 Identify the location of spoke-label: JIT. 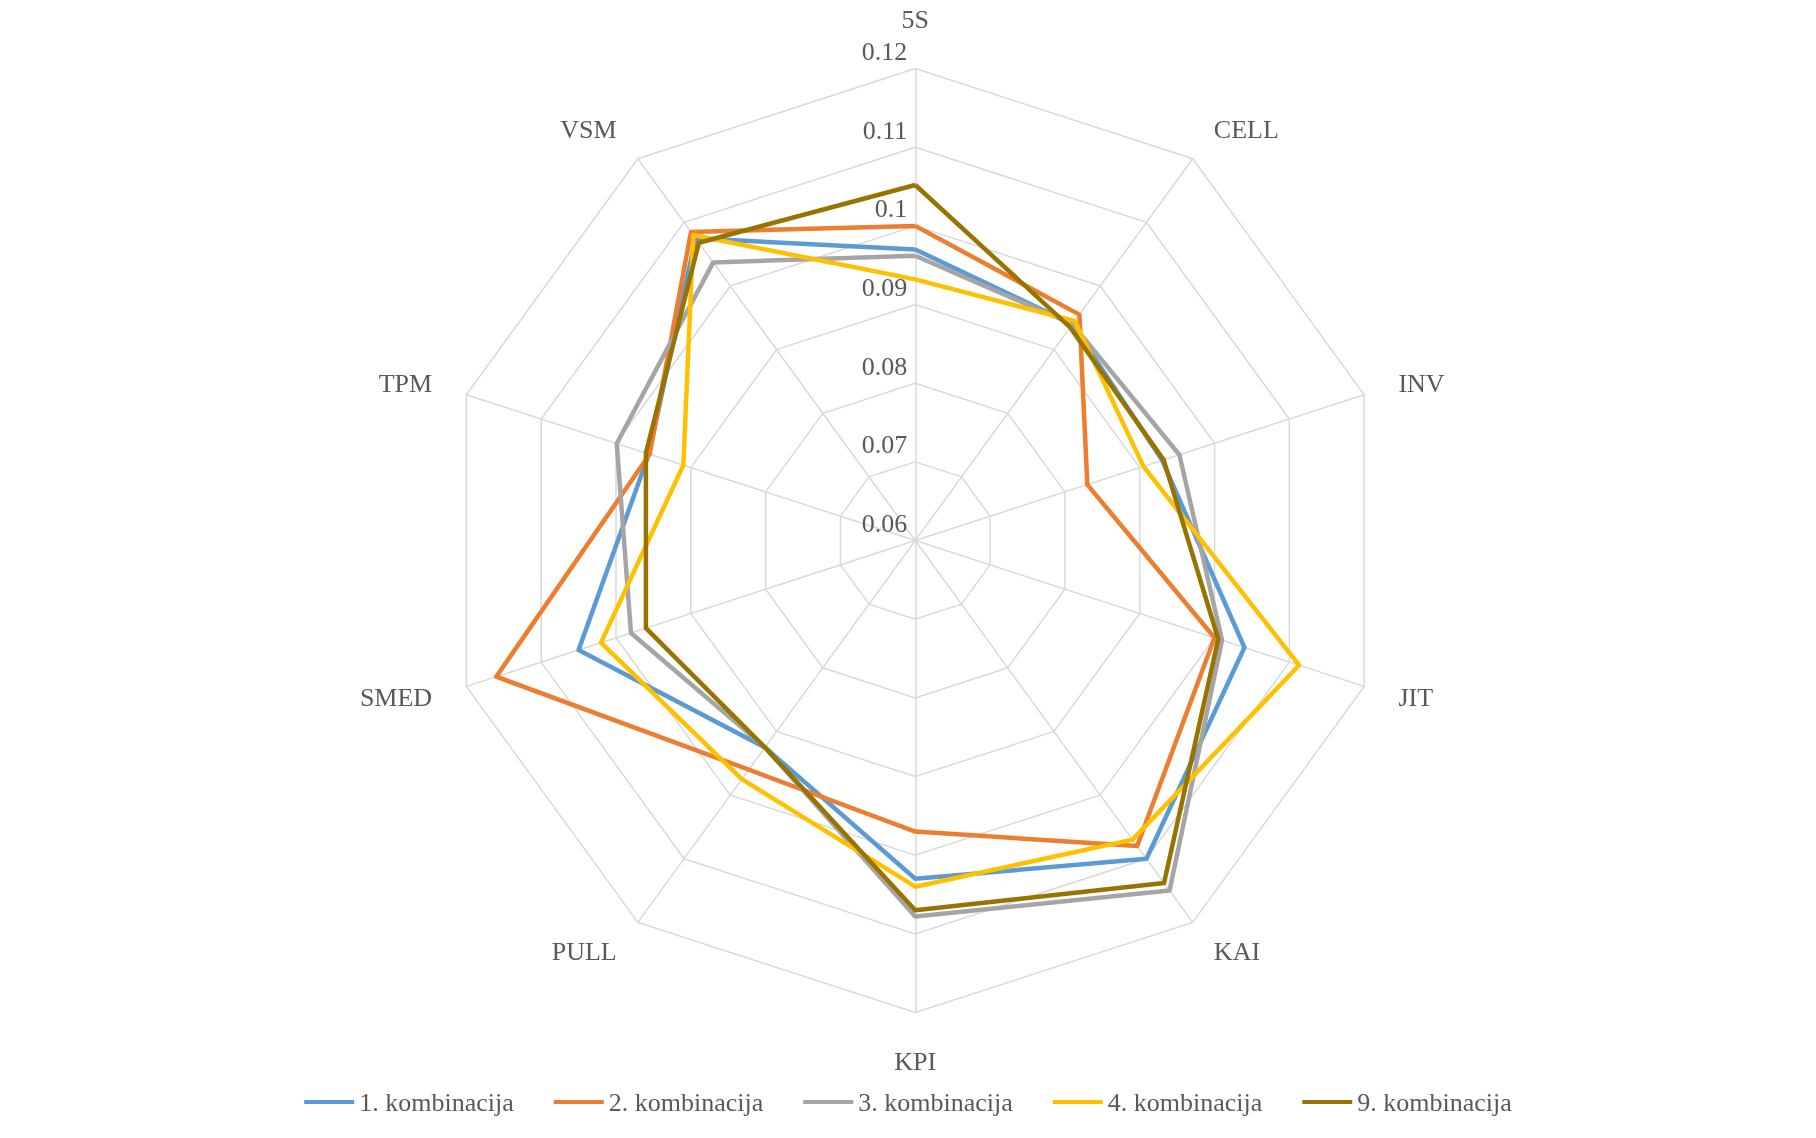
(1416, 698).